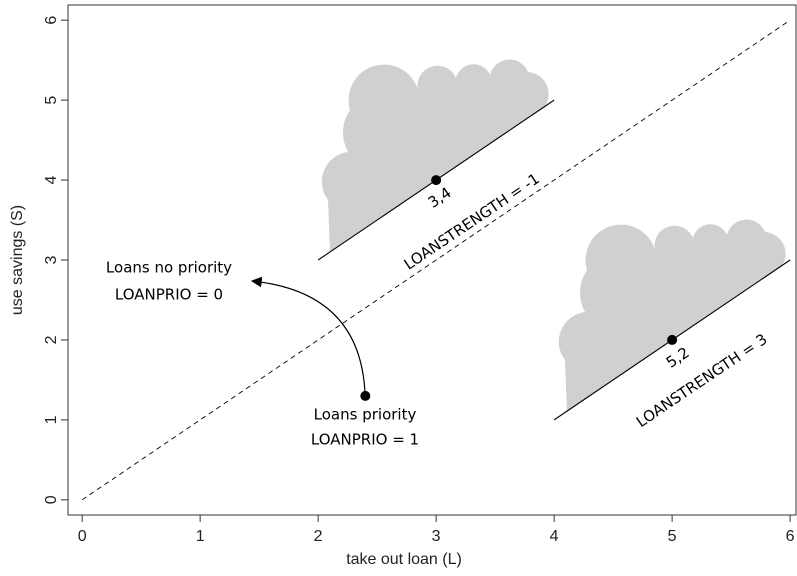 This screenshot has height=576, width=797. Describe the element at coordinates (554, 536) in the screenshot. I see `x-tick-label: 4` at that location.